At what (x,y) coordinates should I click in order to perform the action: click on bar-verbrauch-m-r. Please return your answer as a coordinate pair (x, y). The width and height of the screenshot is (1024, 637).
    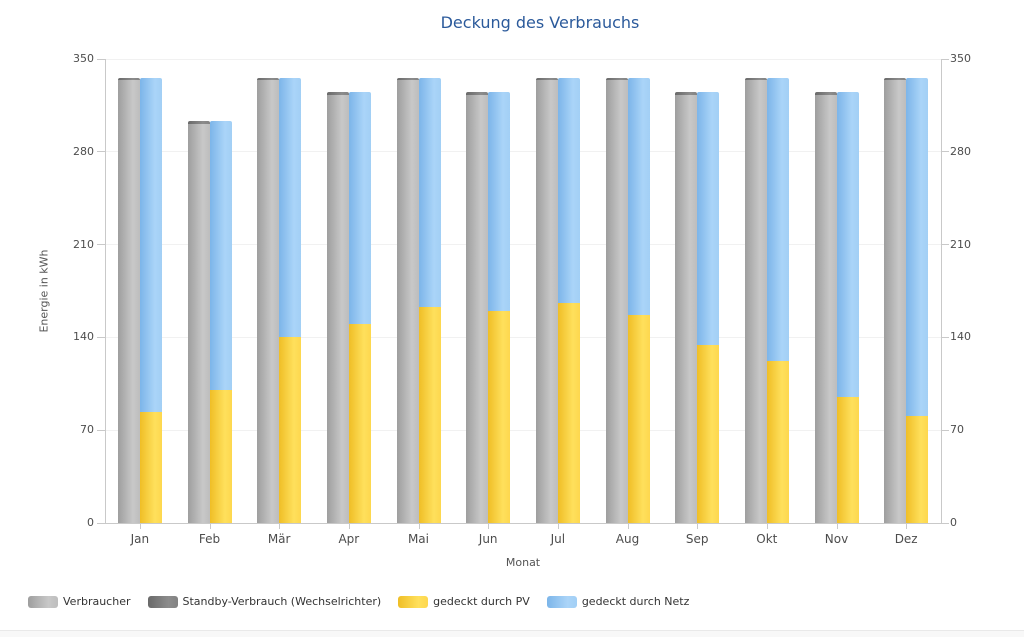
    Looking at the image, I should click on (268, 300).